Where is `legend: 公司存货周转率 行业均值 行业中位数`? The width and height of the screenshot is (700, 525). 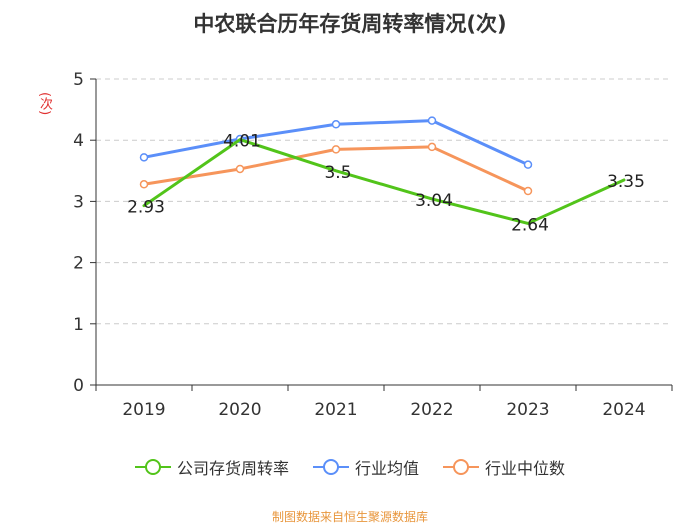 legend: 公司存货周转率 行业均值 行业中位数 is located at coordinates (350, 467).